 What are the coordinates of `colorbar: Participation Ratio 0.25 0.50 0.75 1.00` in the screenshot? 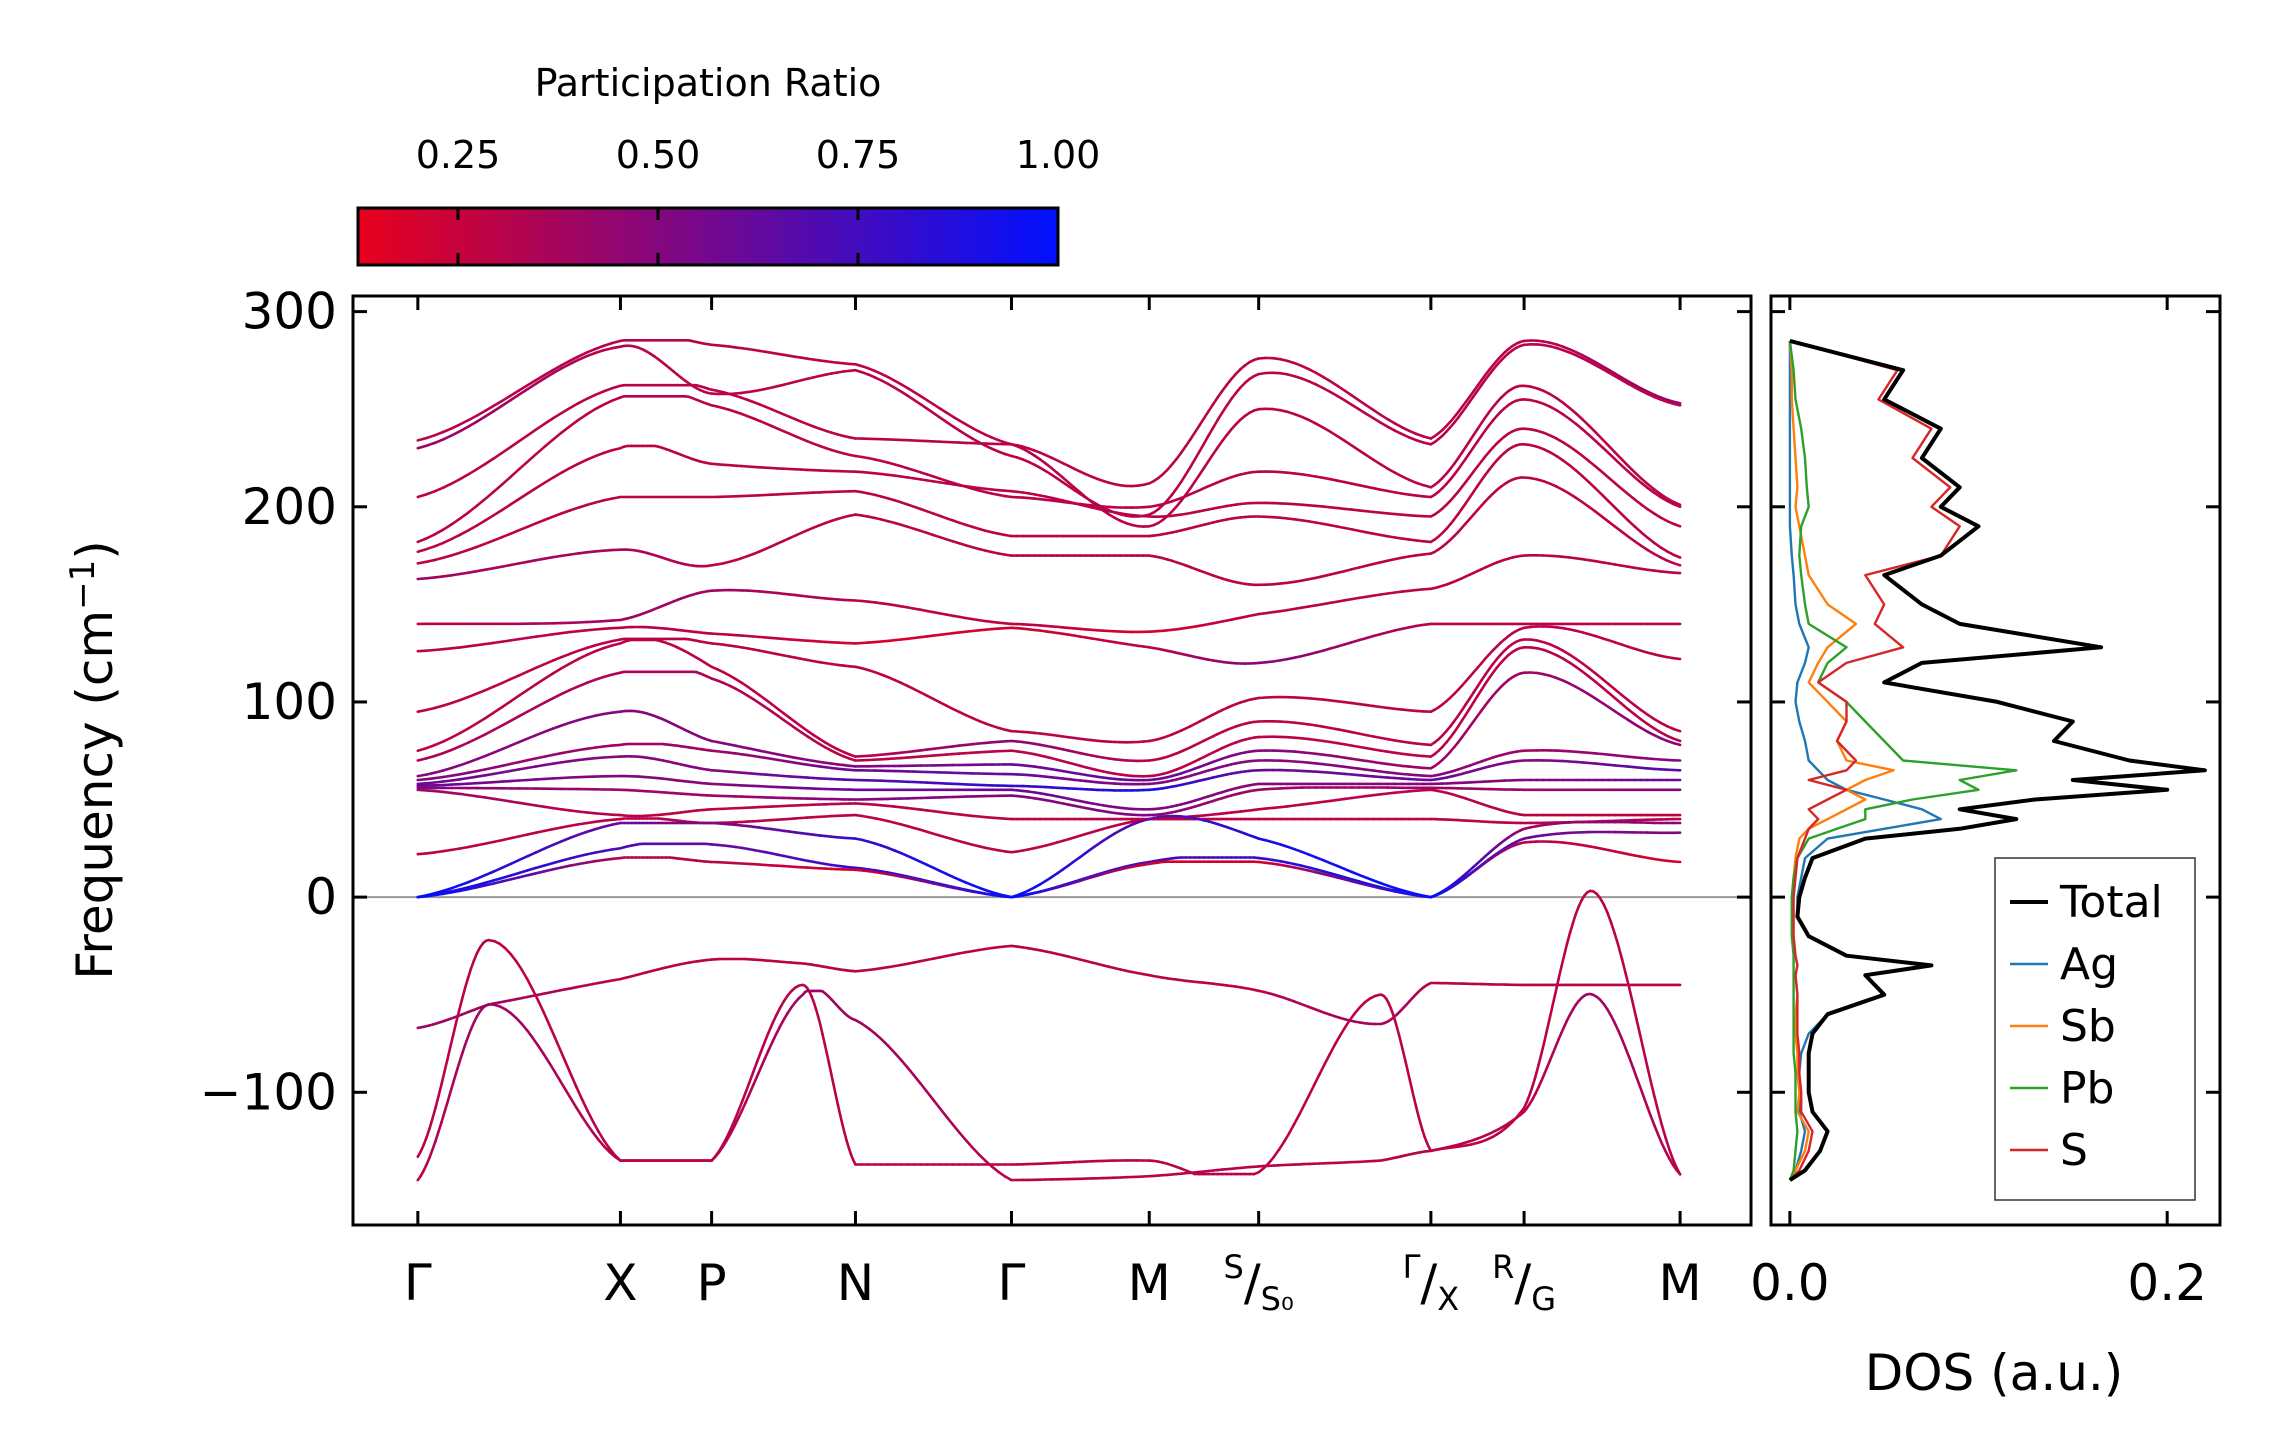 It's located at (728, 164).